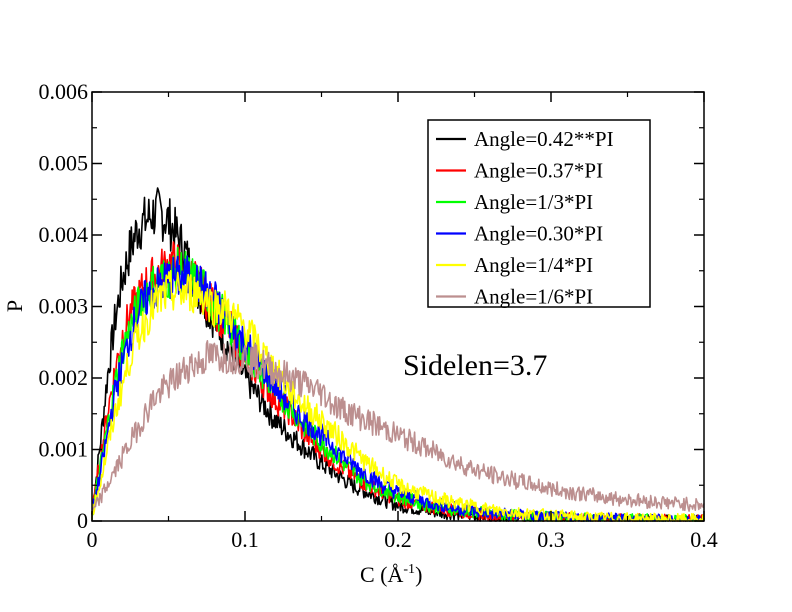  I want to click on x-tick-label: 0.1, so click(245, 539).